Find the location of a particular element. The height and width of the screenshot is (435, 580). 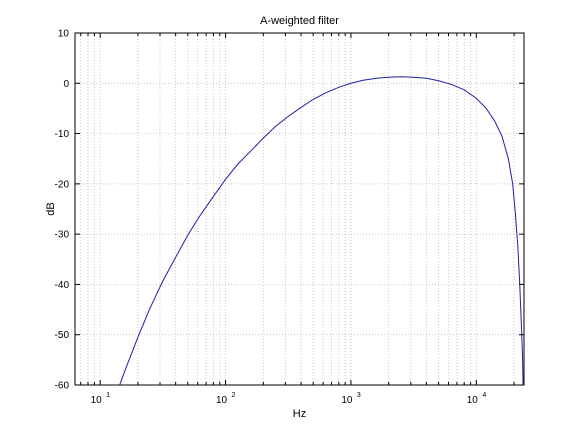

y-tick-label: -40 is located at coordinates (62, 285).